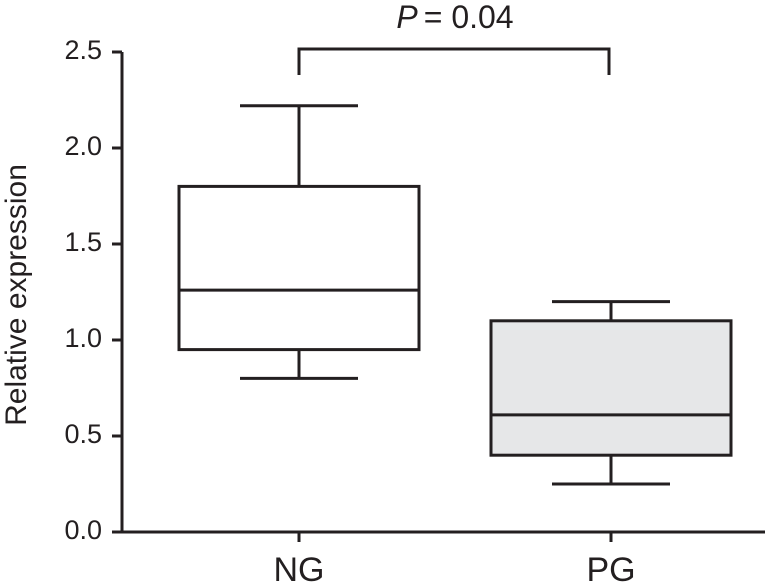 This screenshot has height=586, width=769. What do you see at coordinates (299, 568) in the screenshot?
I see `x-tick-label: NG` at bounding box center [299, 568].